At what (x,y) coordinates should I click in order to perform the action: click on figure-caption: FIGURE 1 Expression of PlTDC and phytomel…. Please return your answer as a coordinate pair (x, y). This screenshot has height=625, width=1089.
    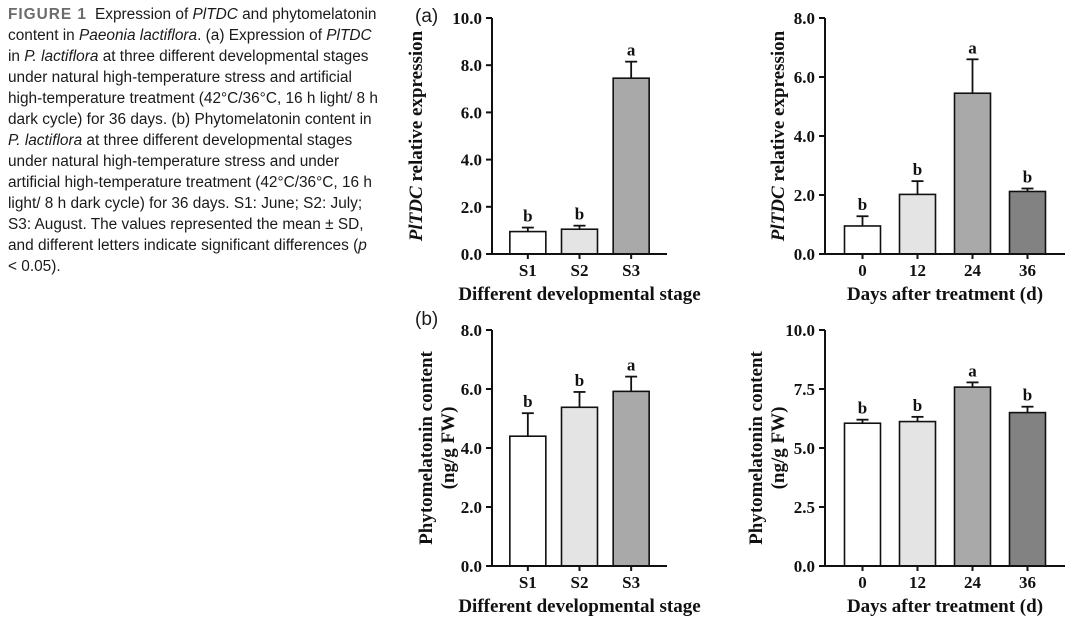
    Looking at the image, I should click on (194, 140).